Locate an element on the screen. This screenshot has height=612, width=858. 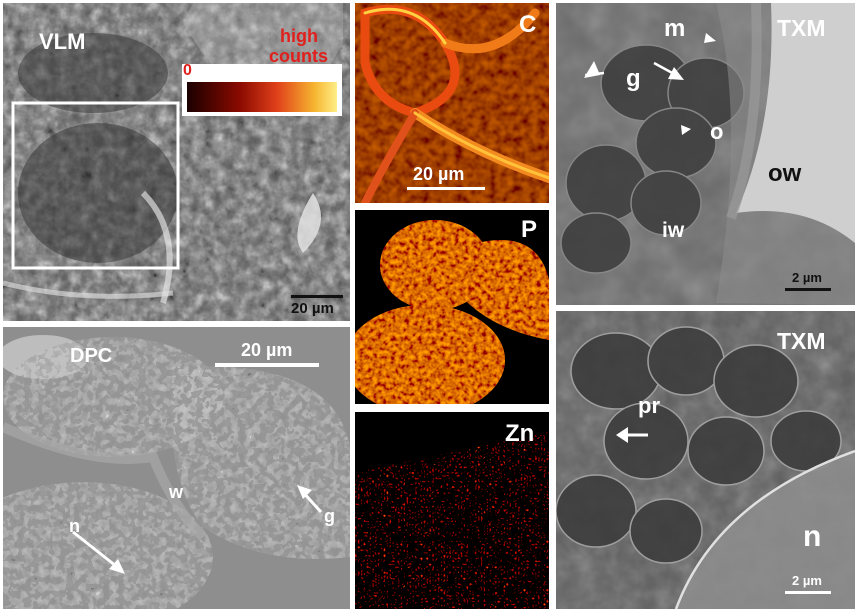
zn-map-label: Zn is located at coordinates (520, 433).